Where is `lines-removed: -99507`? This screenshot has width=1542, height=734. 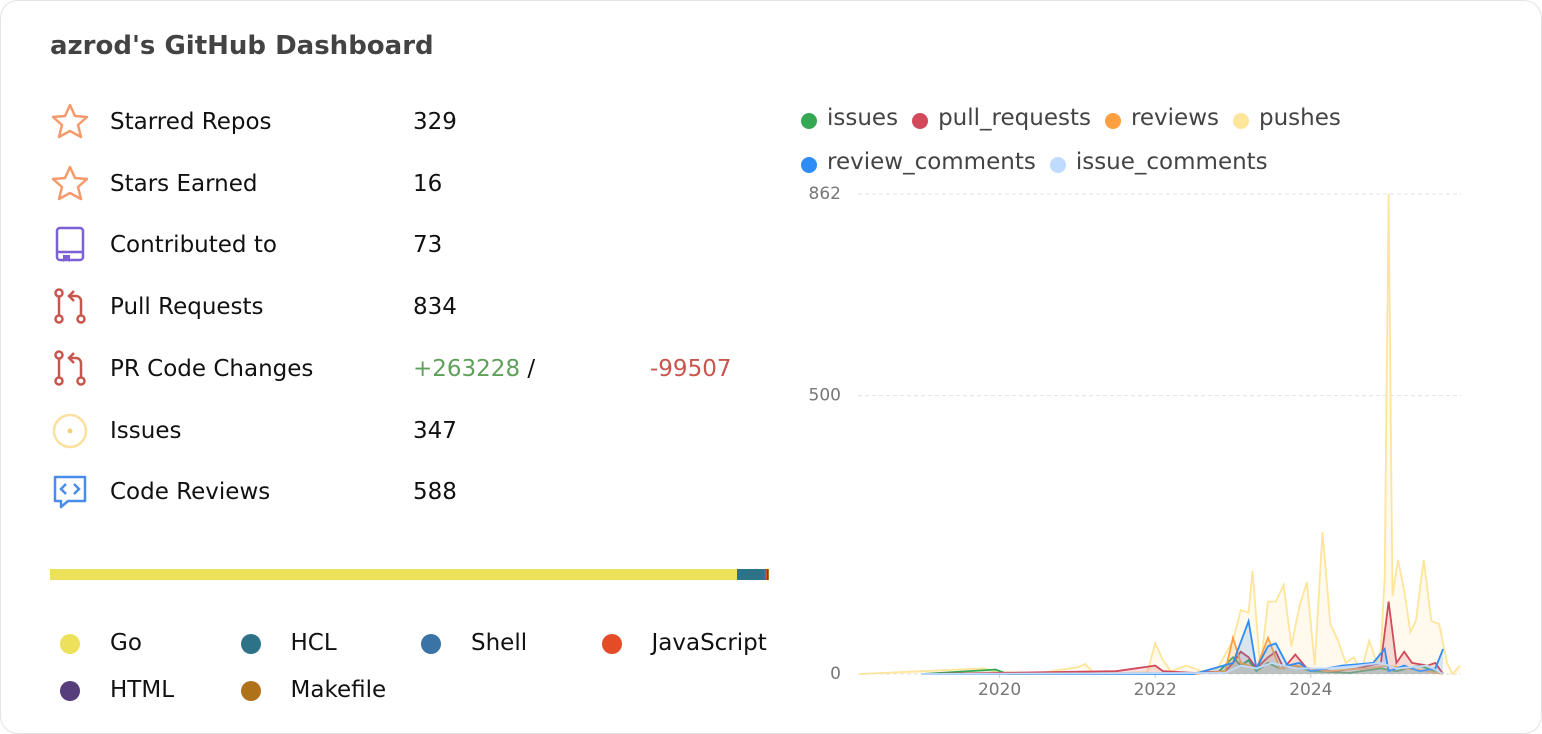
lines-removed: -99507 is located at coordinates (691, 368).